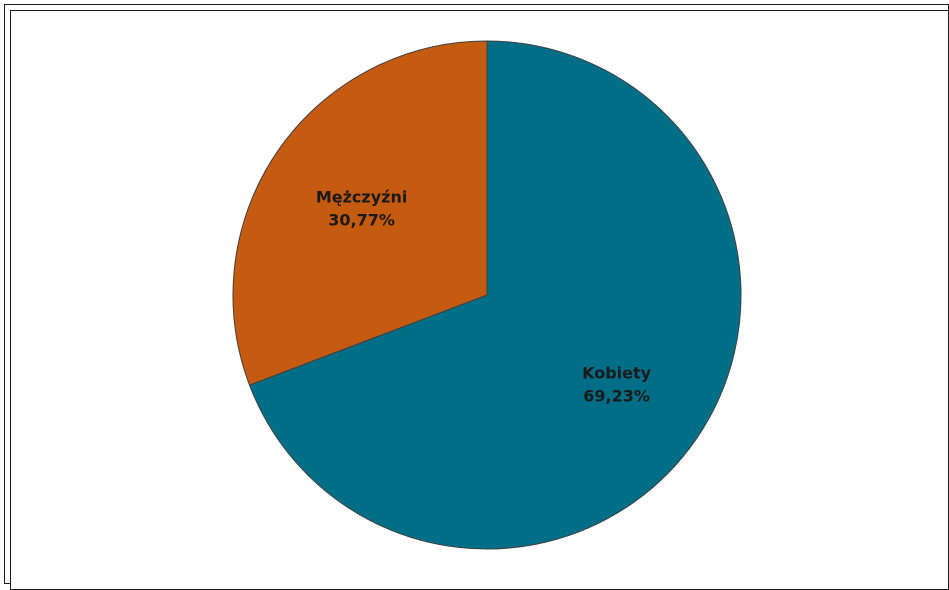 Image resolution: width=949 pixels, height=590 pixels. Describe the element at coordinates (616, 395) in the screenshot. I see `data-label-value: 69,23%` at that location.